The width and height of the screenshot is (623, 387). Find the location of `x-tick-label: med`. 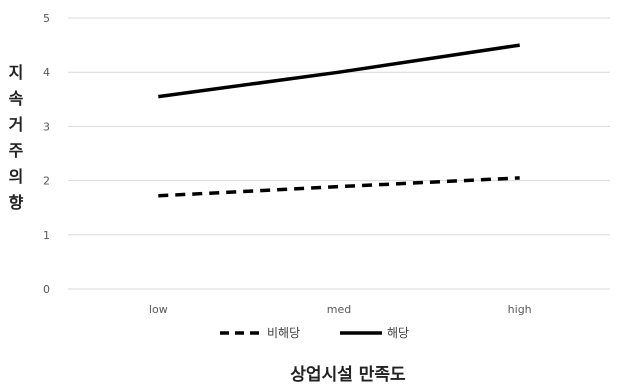

x-tick-label: med is located at coordinates (339, 309).